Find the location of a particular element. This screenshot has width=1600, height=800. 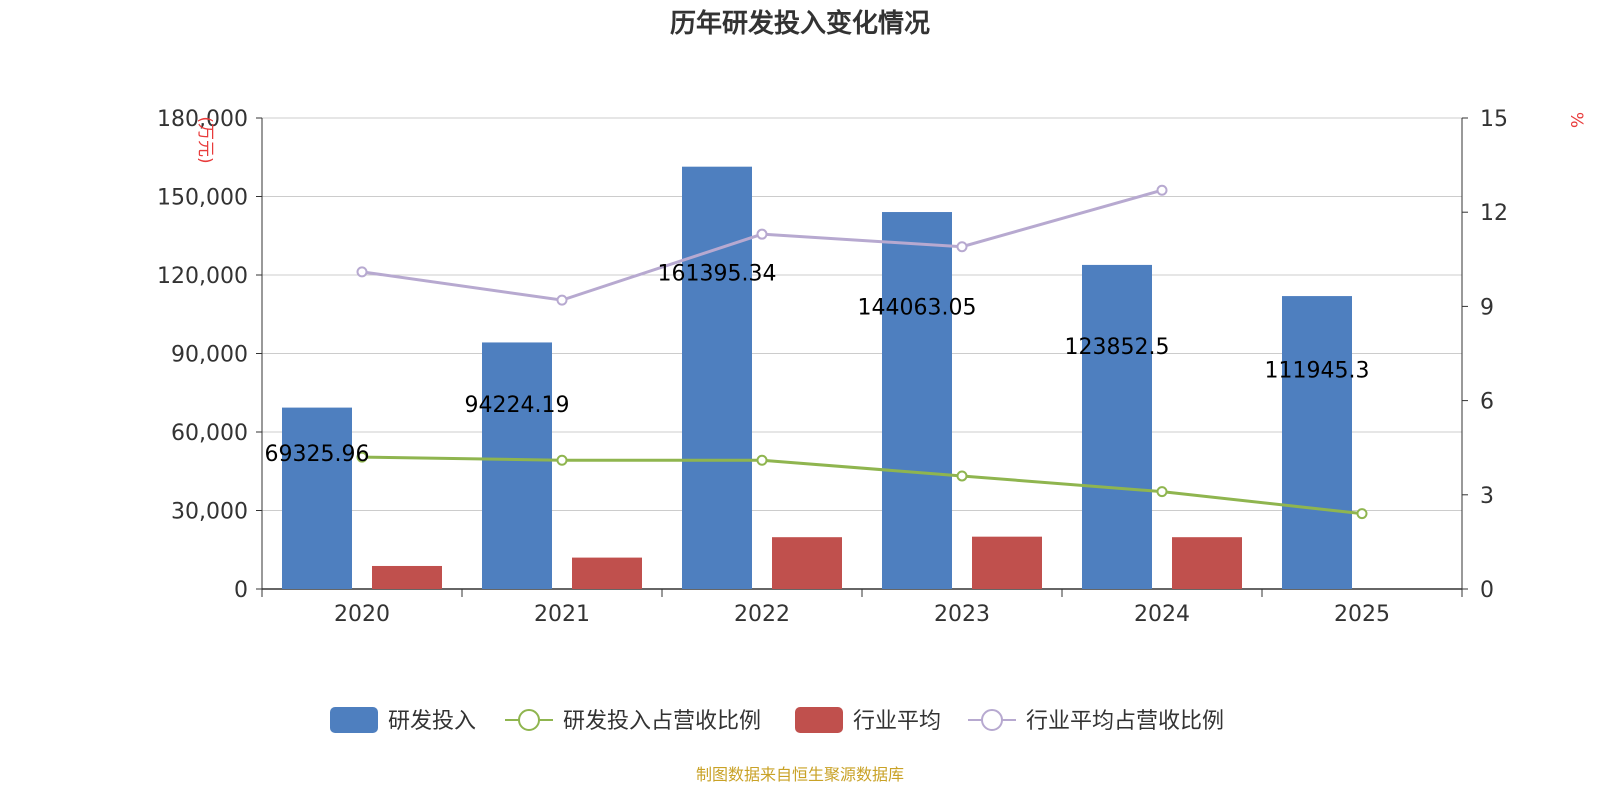

x-tick-label: 2025 is located at coordinates (1362, 614).